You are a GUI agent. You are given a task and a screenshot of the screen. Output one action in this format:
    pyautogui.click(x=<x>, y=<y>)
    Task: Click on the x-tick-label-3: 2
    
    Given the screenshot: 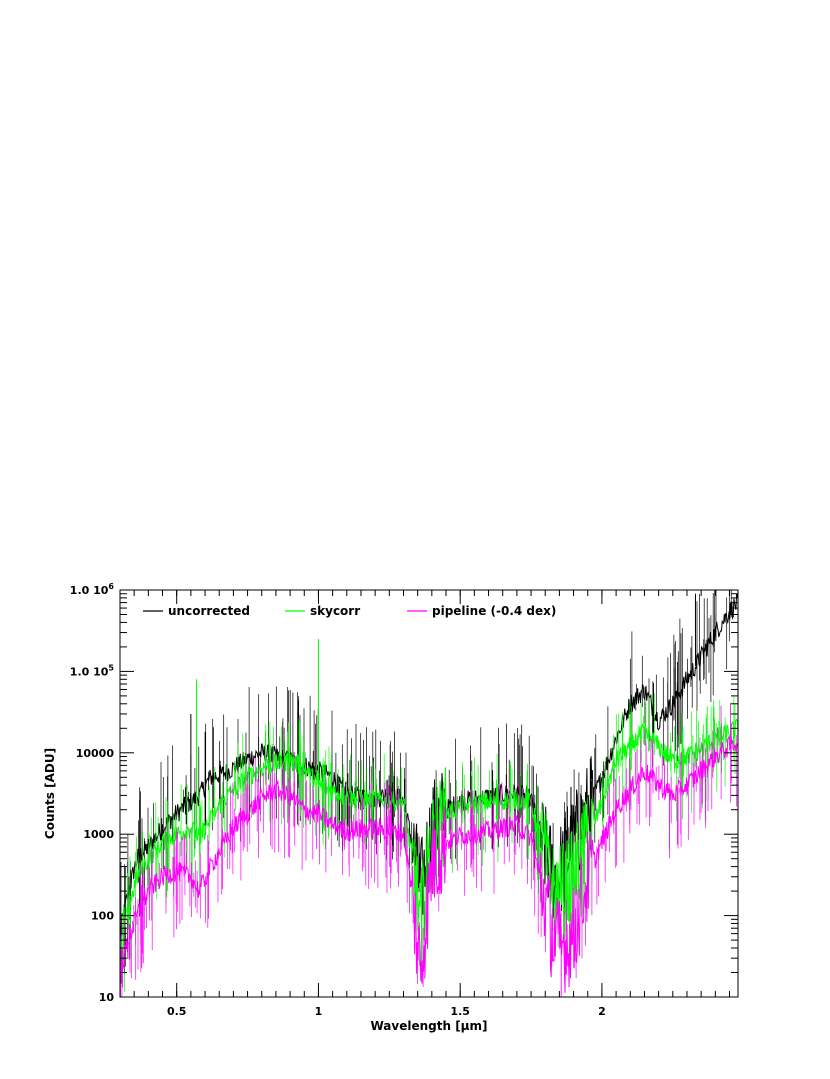 What is the action you would take?
    pyautogui.click(x=602, y=1011)
    